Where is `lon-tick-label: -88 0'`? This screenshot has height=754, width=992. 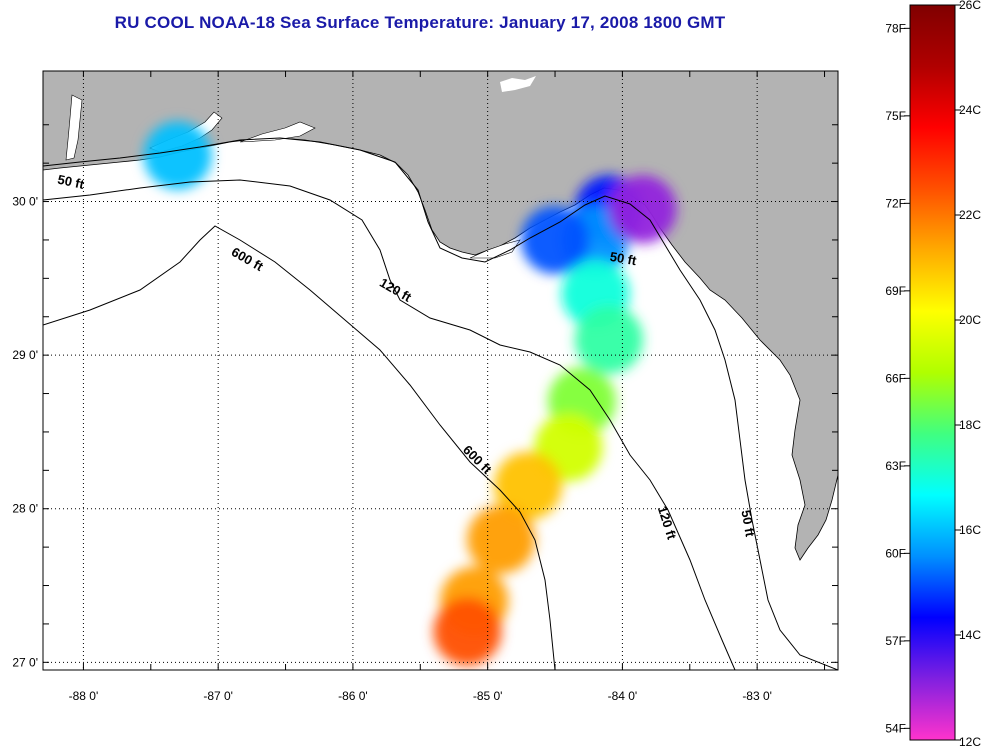 lon-tick-label: -88 0' is located at coordinates (84, 696).